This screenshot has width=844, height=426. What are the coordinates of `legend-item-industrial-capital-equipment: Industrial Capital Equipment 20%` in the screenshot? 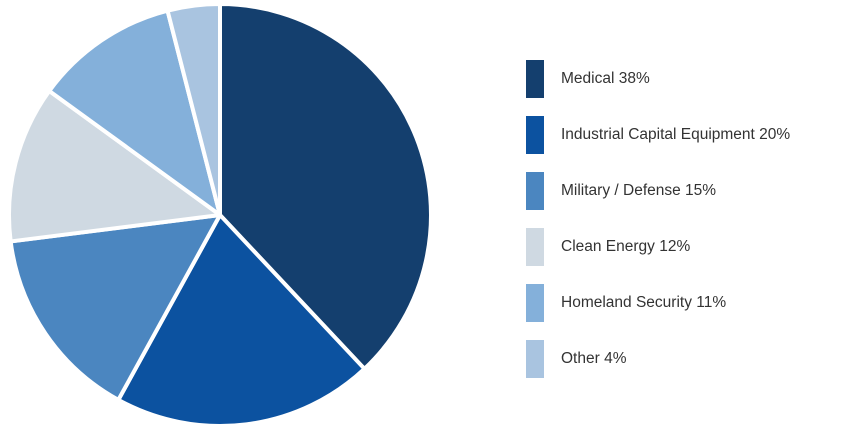 It's located at (681, 135).